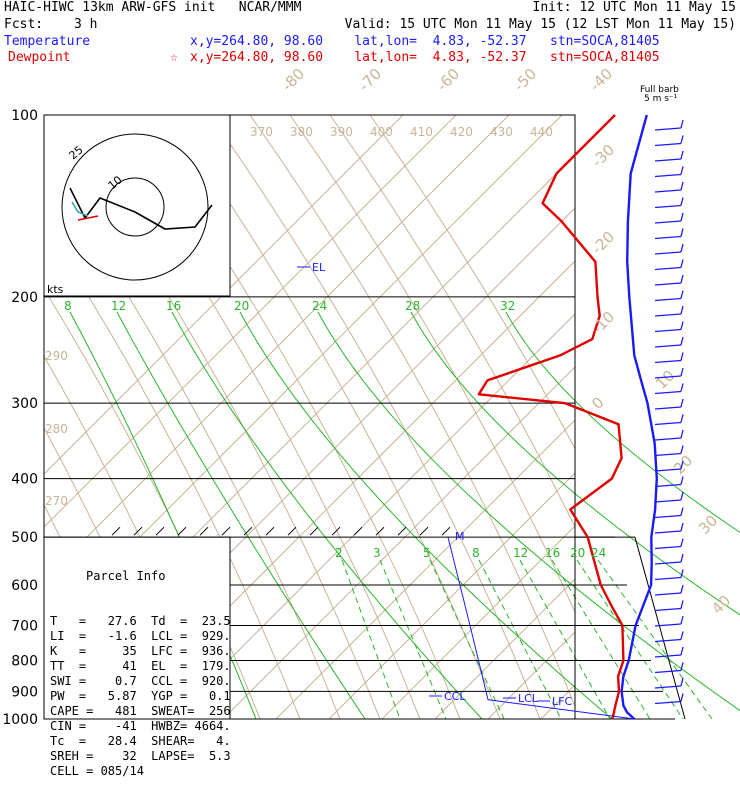 This screenshot has width=740, height=794. Describe the element at coordinates (476, 553) in the screenshot. I see `mixing-ratio-label-lower: 8` at that location.